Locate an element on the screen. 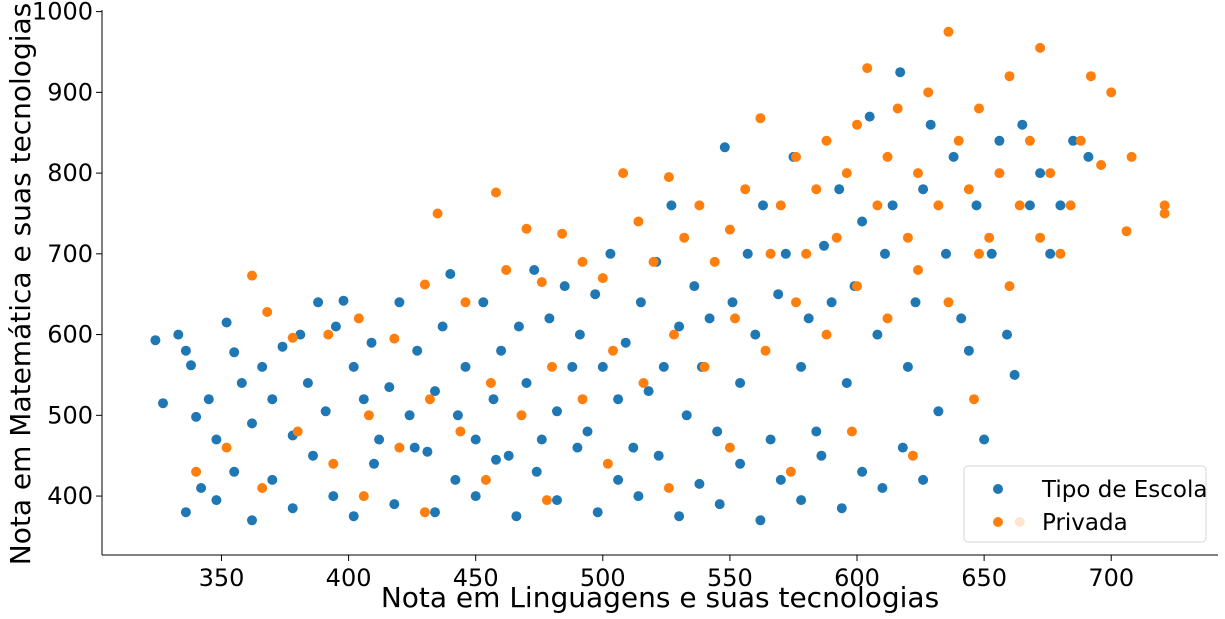  x-tick-label: 550 is located at coordinates (730, 578).